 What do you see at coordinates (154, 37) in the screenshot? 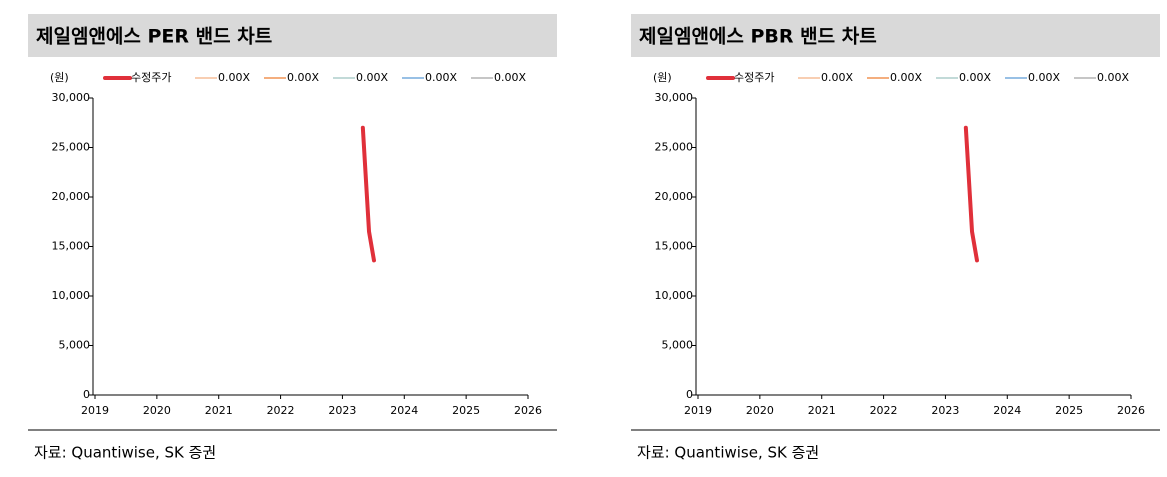
I see `chart-title: 제일엠앤에스 PER 밴드 차트` at bounding box center [154, 37].